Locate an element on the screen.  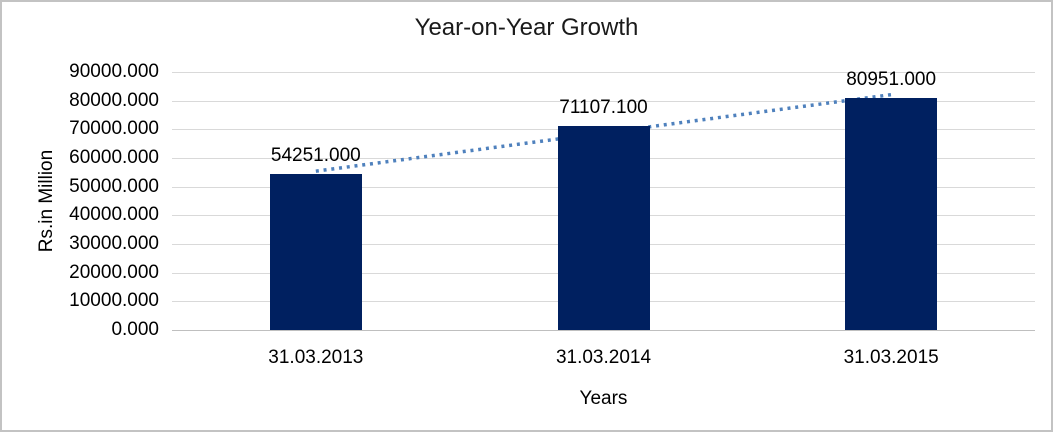
y-tick-label: 90000.000 is located at coordinates (114, 71).